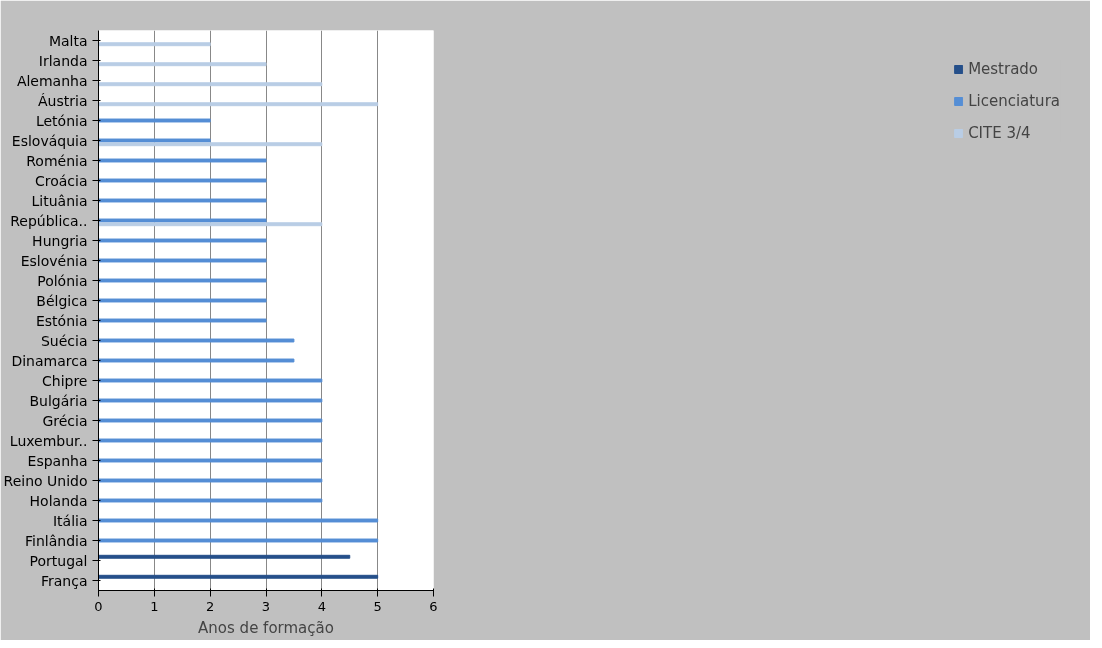  Describe the element at coordinates (1003, 69) in the screenshot. I see `legend-label: Mestrado` at that location.